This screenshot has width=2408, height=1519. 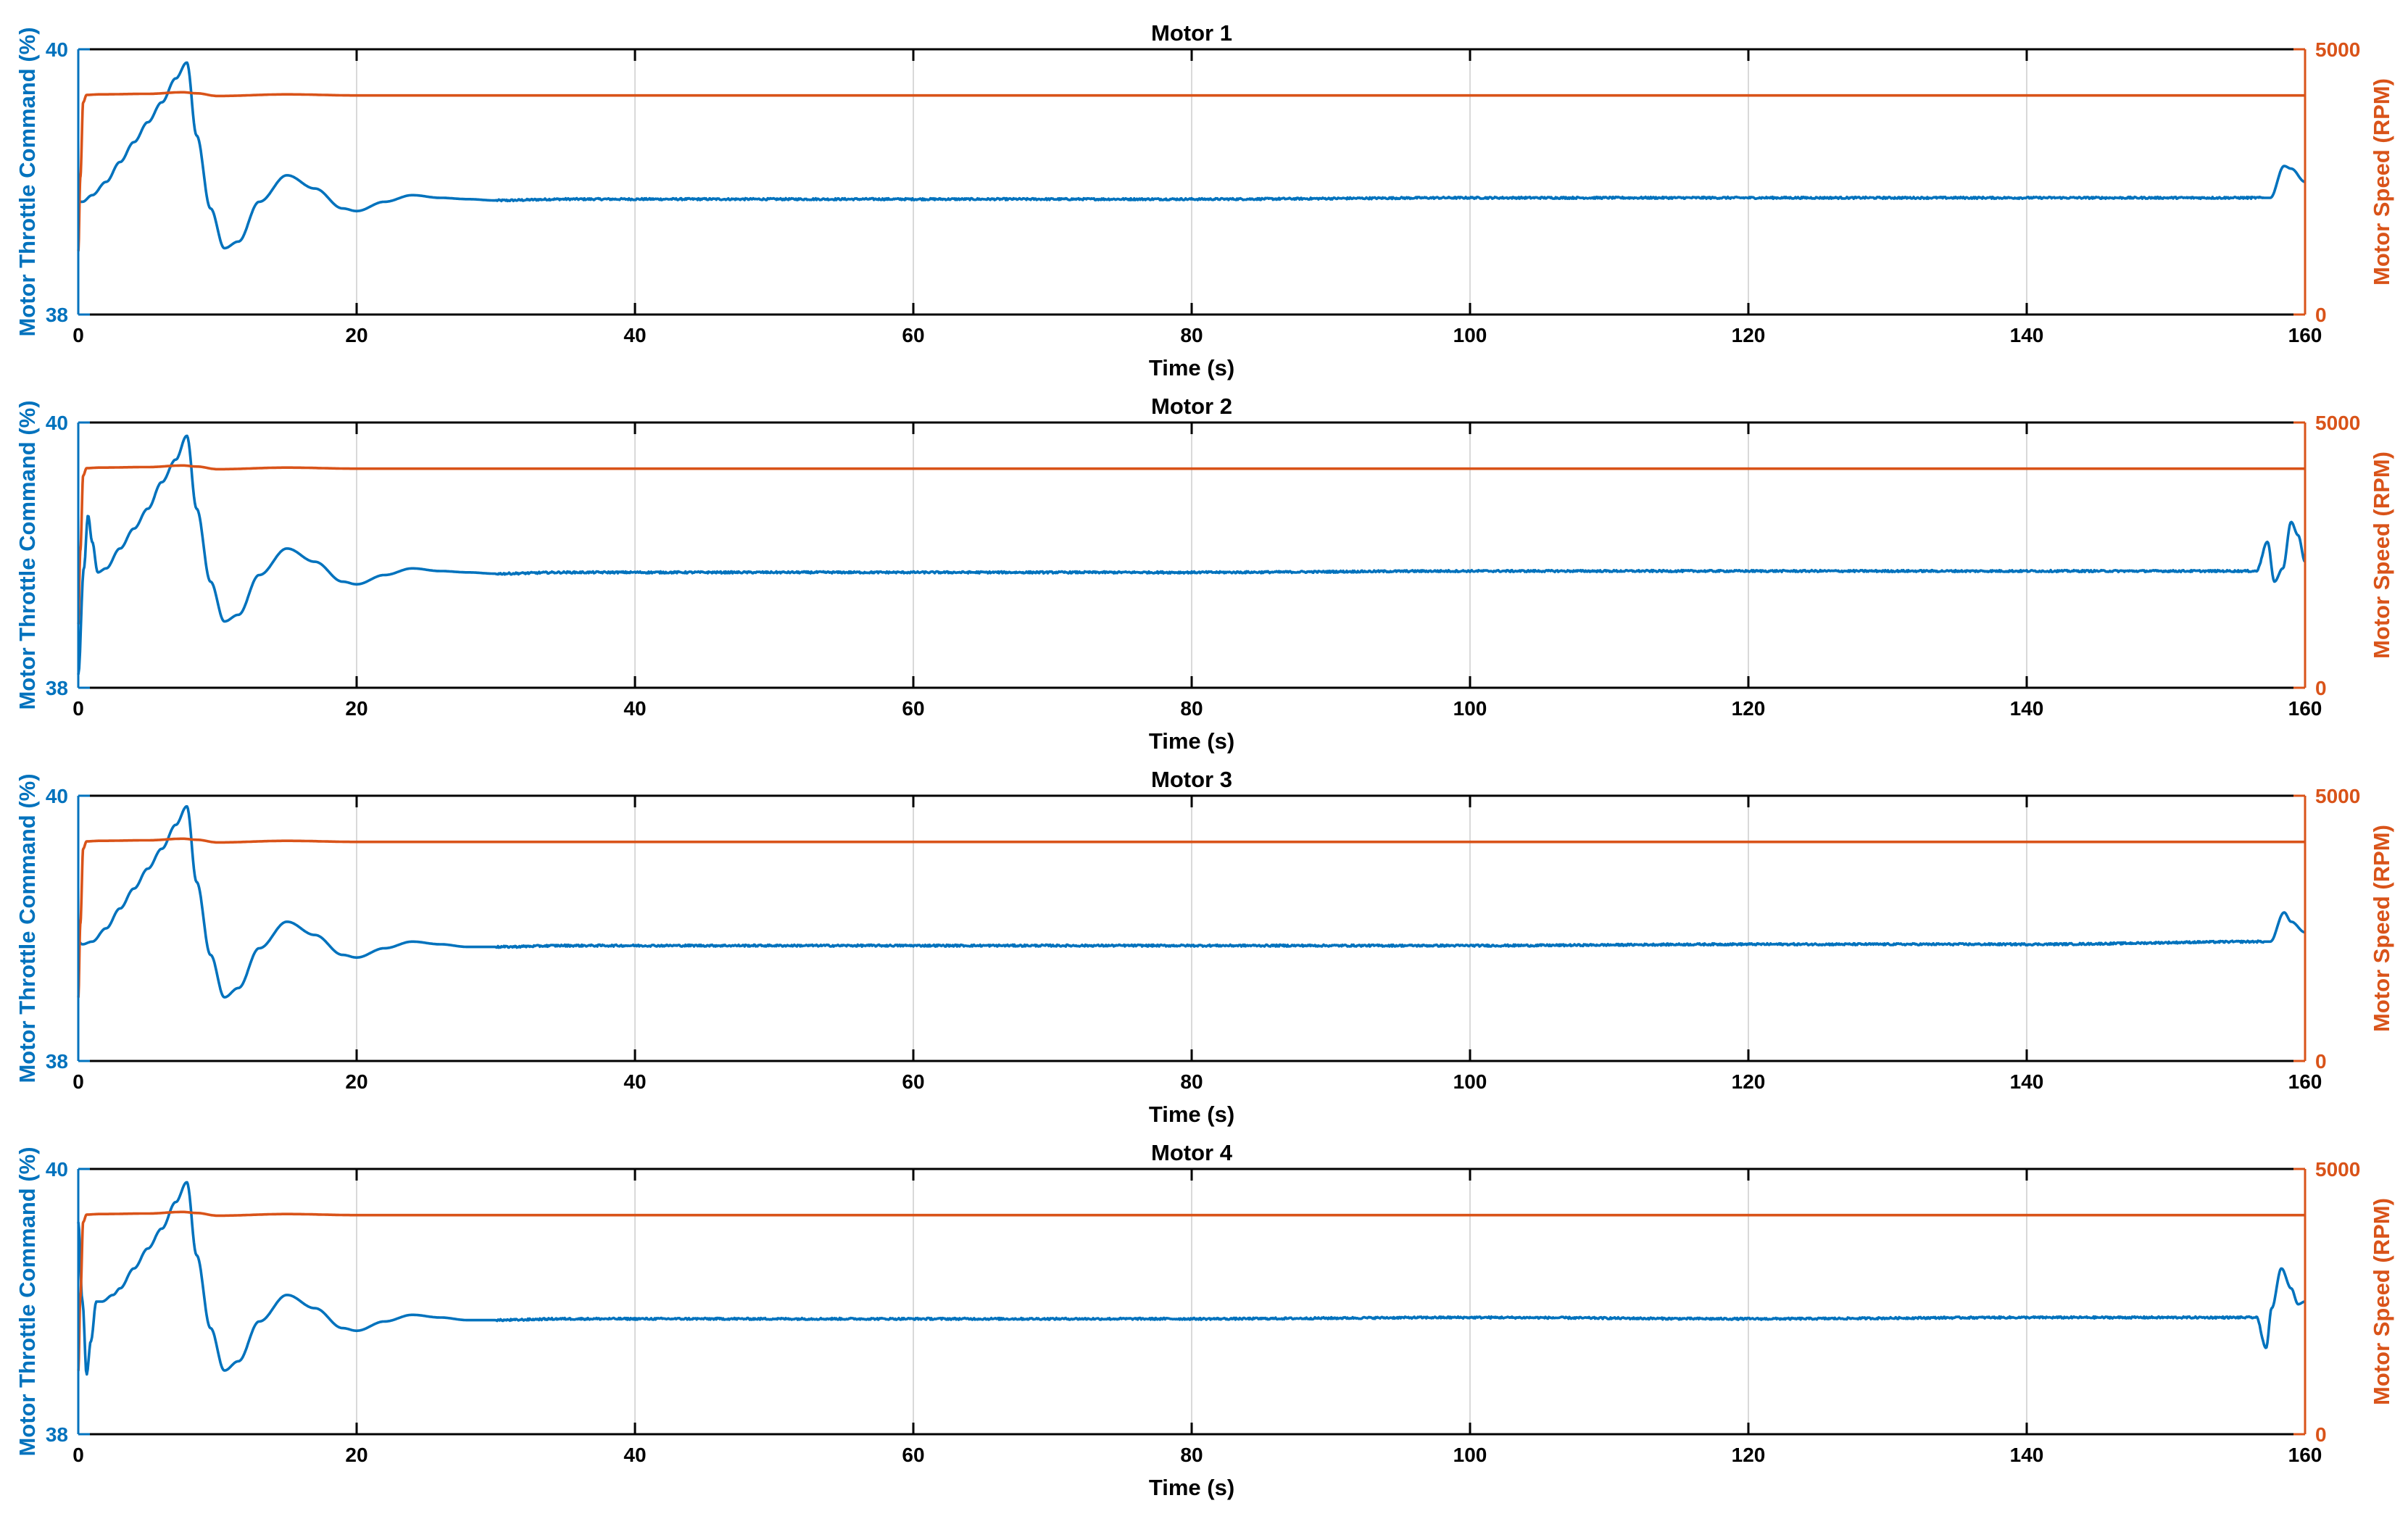 What do you see at coordinates (1192, 1152) in the screenshot?
I see `panel-title: Motor 4` at bounding box center [1192, 1152].